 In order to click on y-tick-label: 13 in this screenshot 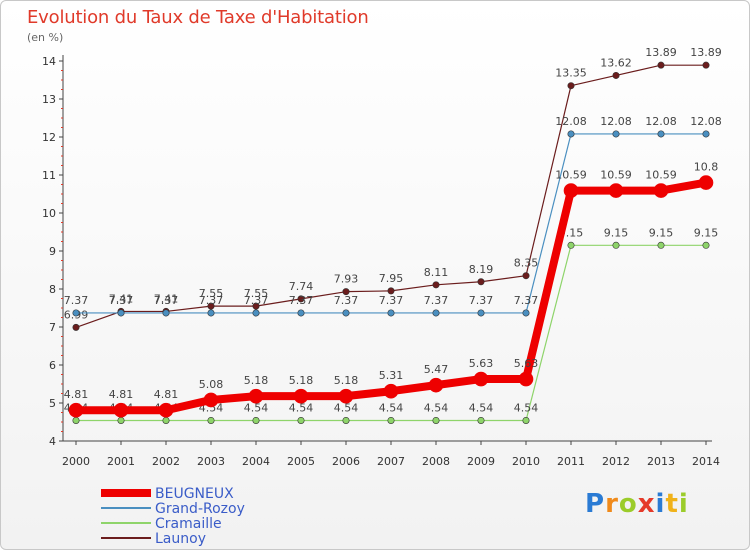, I will do `click(49, 99)`.